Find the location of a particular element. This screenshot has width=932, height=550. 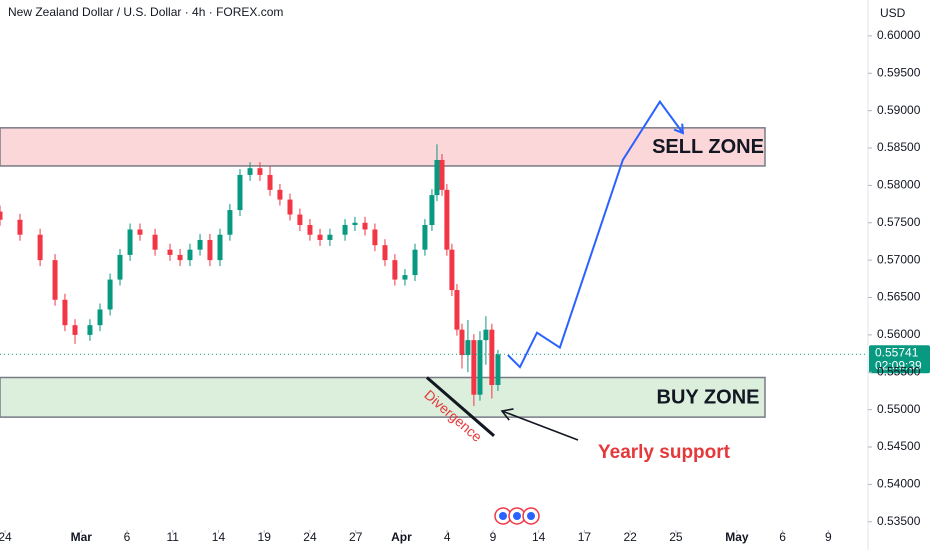

y-tick-label: 0.57500 is located at coordinates (899, 222).